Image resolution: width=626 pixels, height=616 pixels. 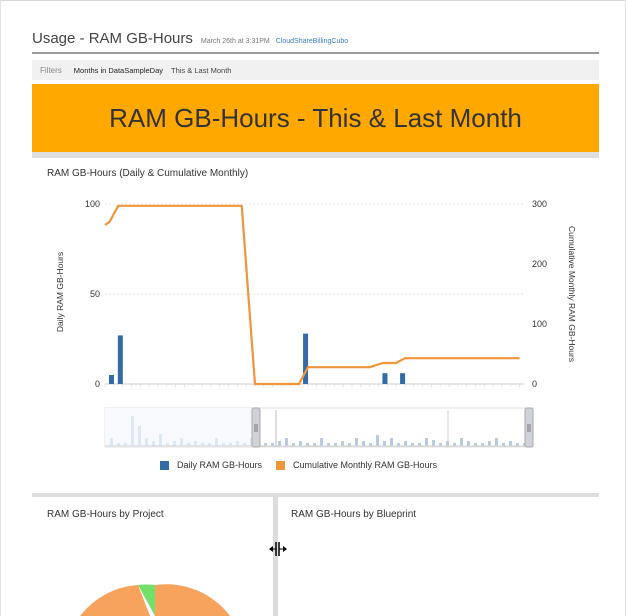 I want to click on left-tick-label: 0, so click(x=97, y=384).